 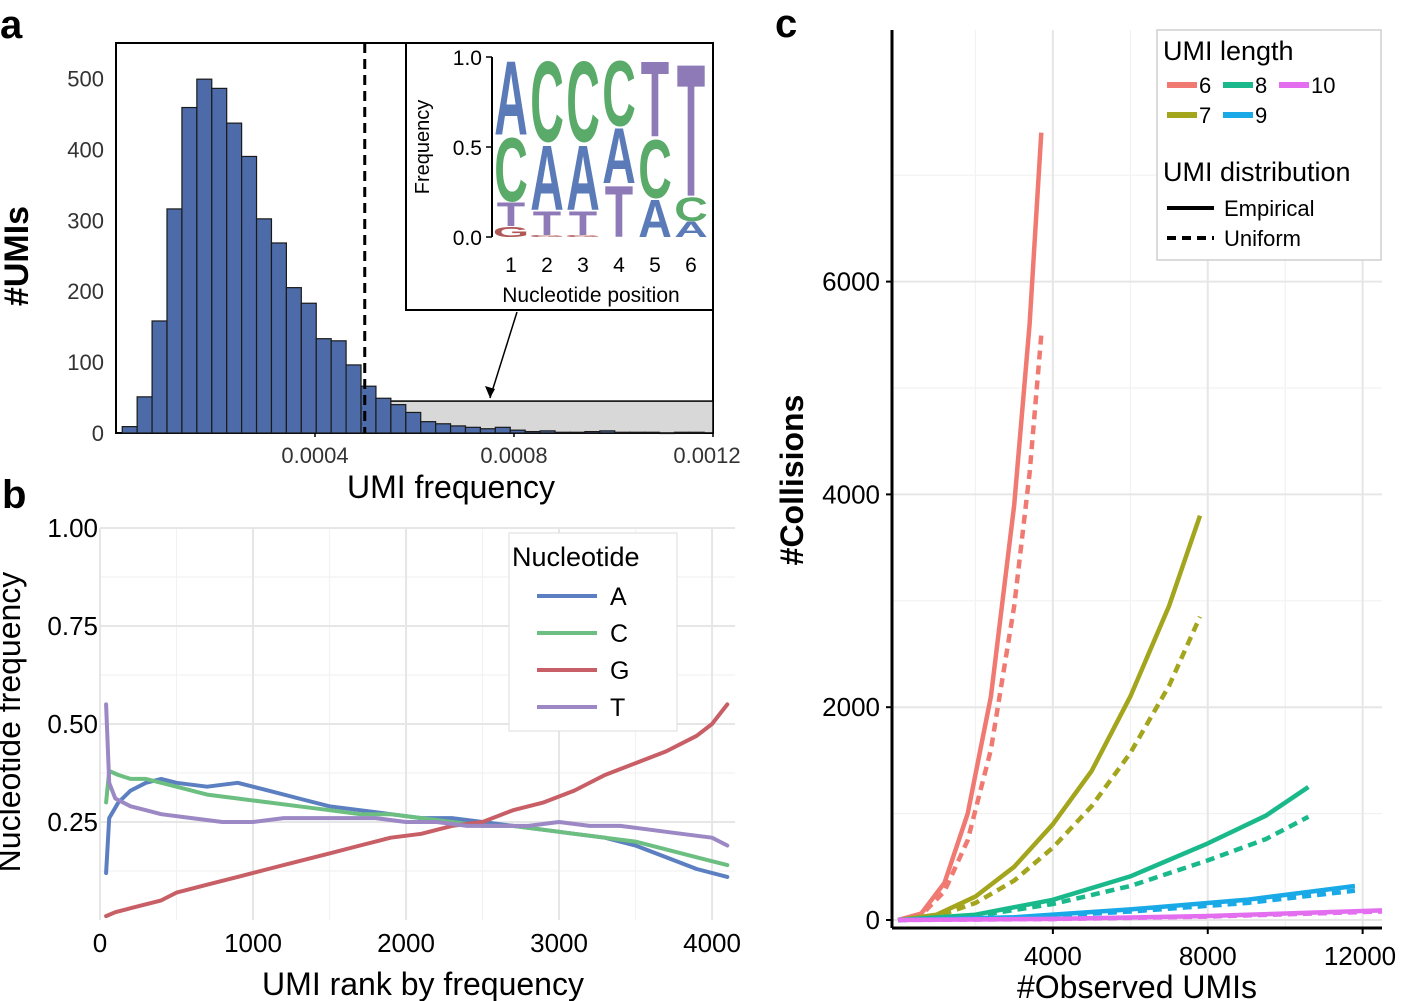 What do you see at coordinates (691, 265) in the screenshot?
I see `inset-x-tick-label: 6` at bounding box center [691, 265].